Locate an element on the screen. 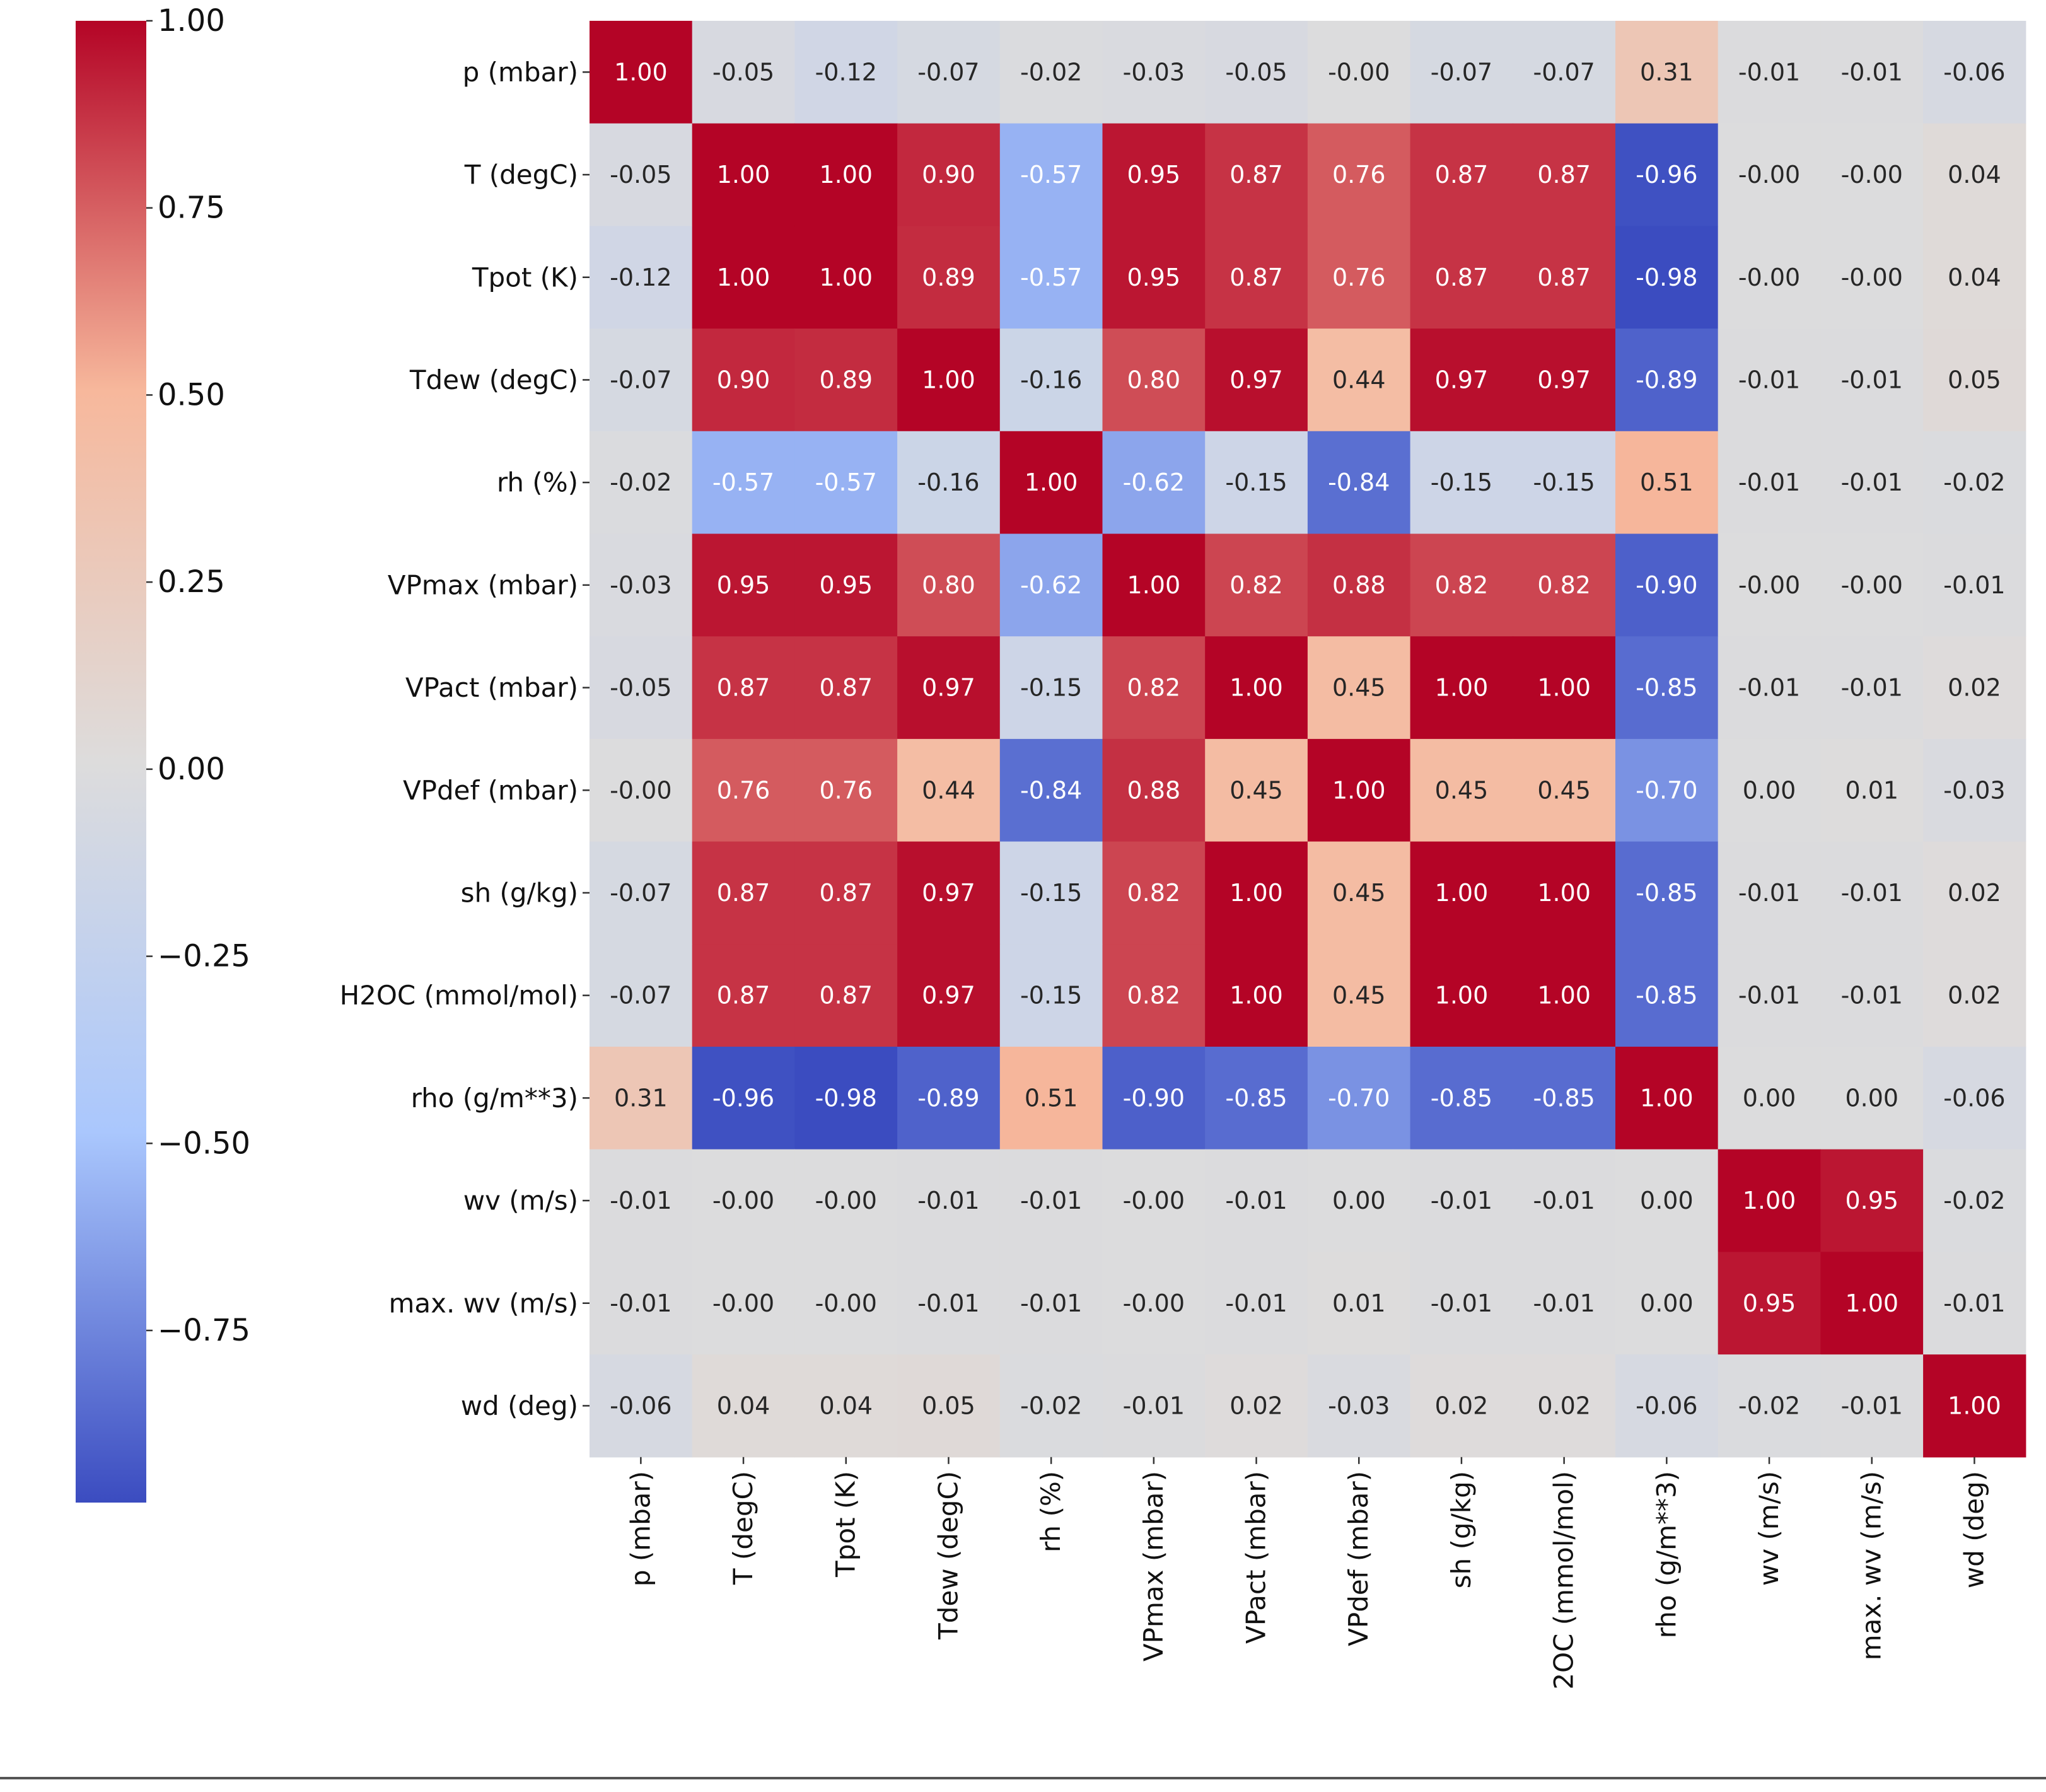 This screenshot has width=2046, height=1792. cell-value-label: 0.88 is located at coordinates (1359, 585).